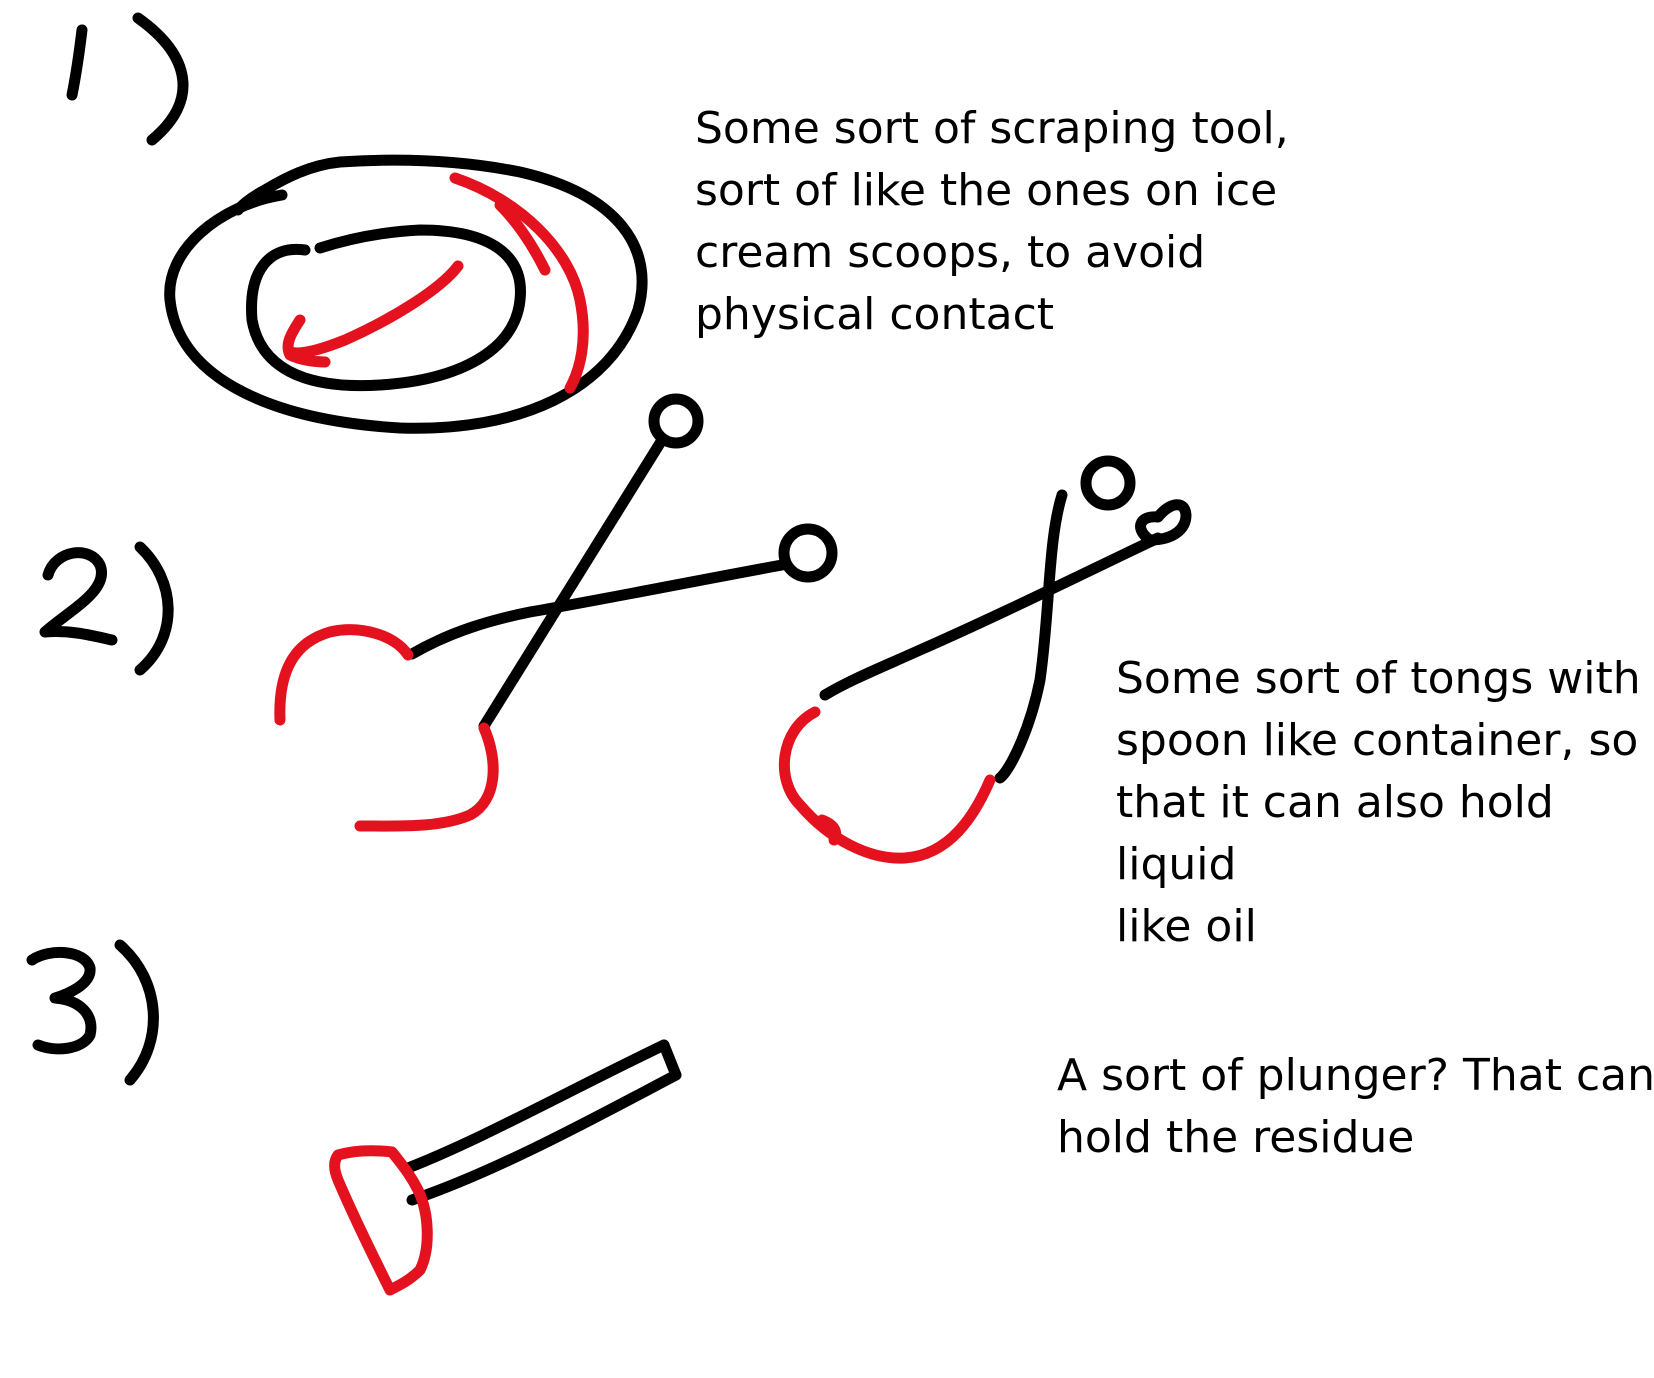  I want to click on sketch-3-plunger, so click(505, 1167).